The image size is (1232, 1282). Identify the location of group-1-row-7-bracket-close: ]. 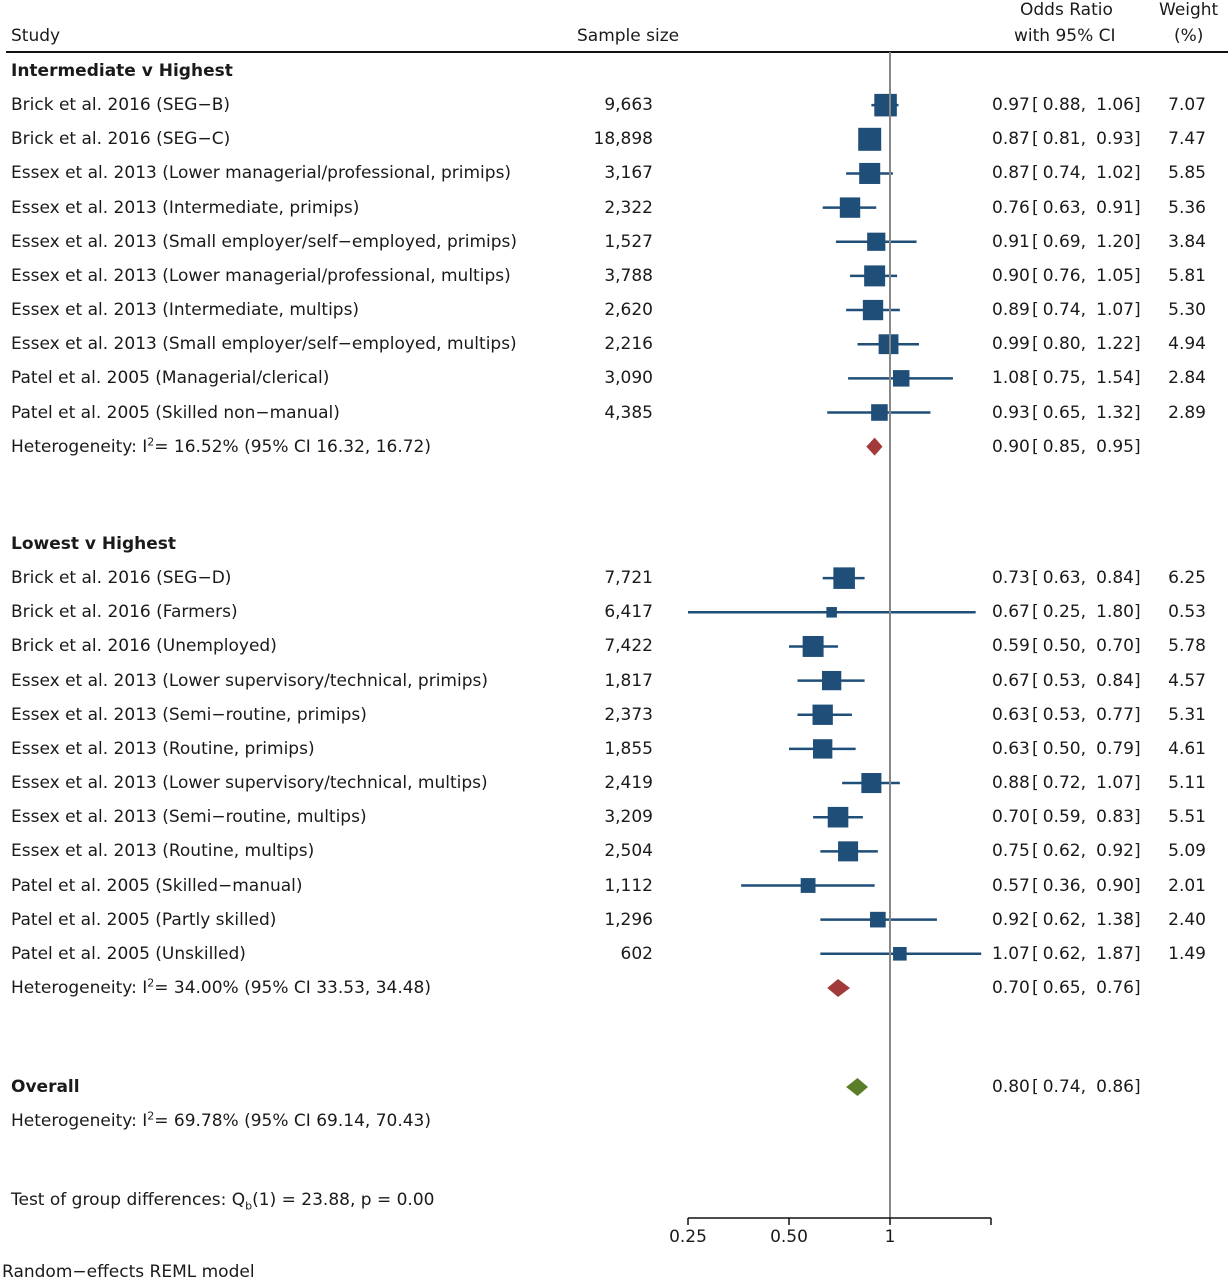
(1137, 310).